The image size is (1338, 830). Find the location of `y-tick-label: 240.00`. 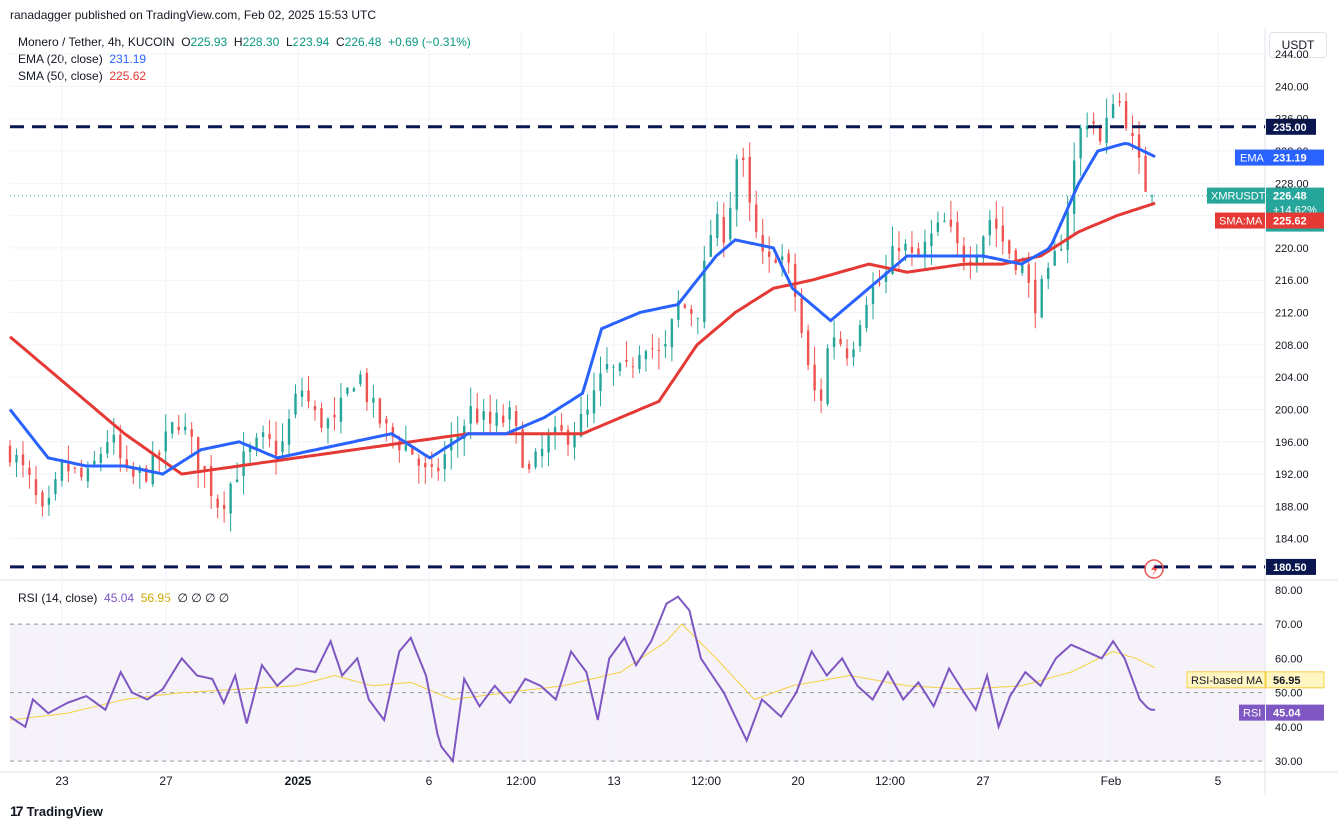

y-tick-label: 240.00 is located at coordinates (1292, 87).